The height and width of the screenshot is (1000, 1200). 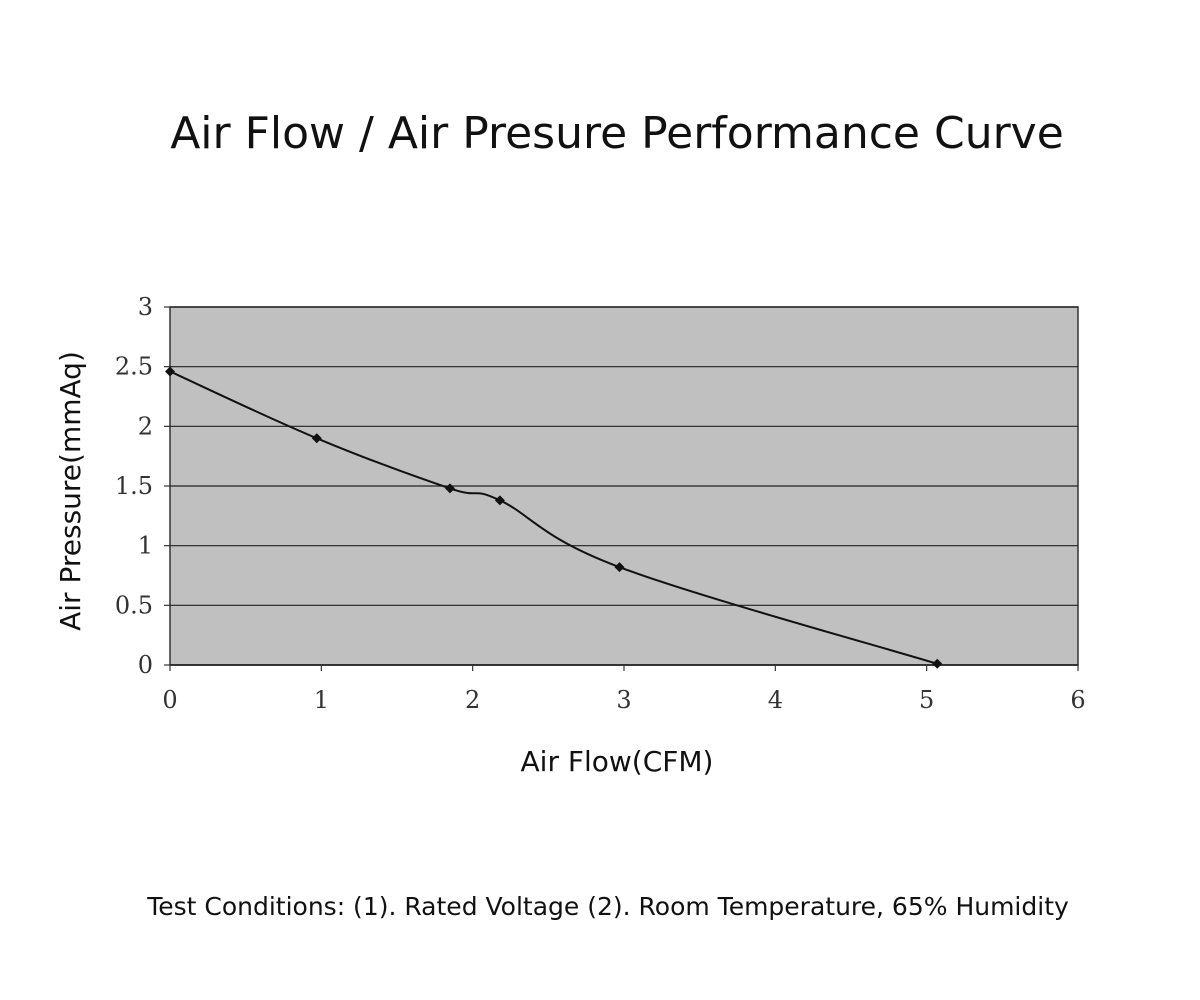 I want to click on x-tick-label: 6, so click(x=1077, y=700).